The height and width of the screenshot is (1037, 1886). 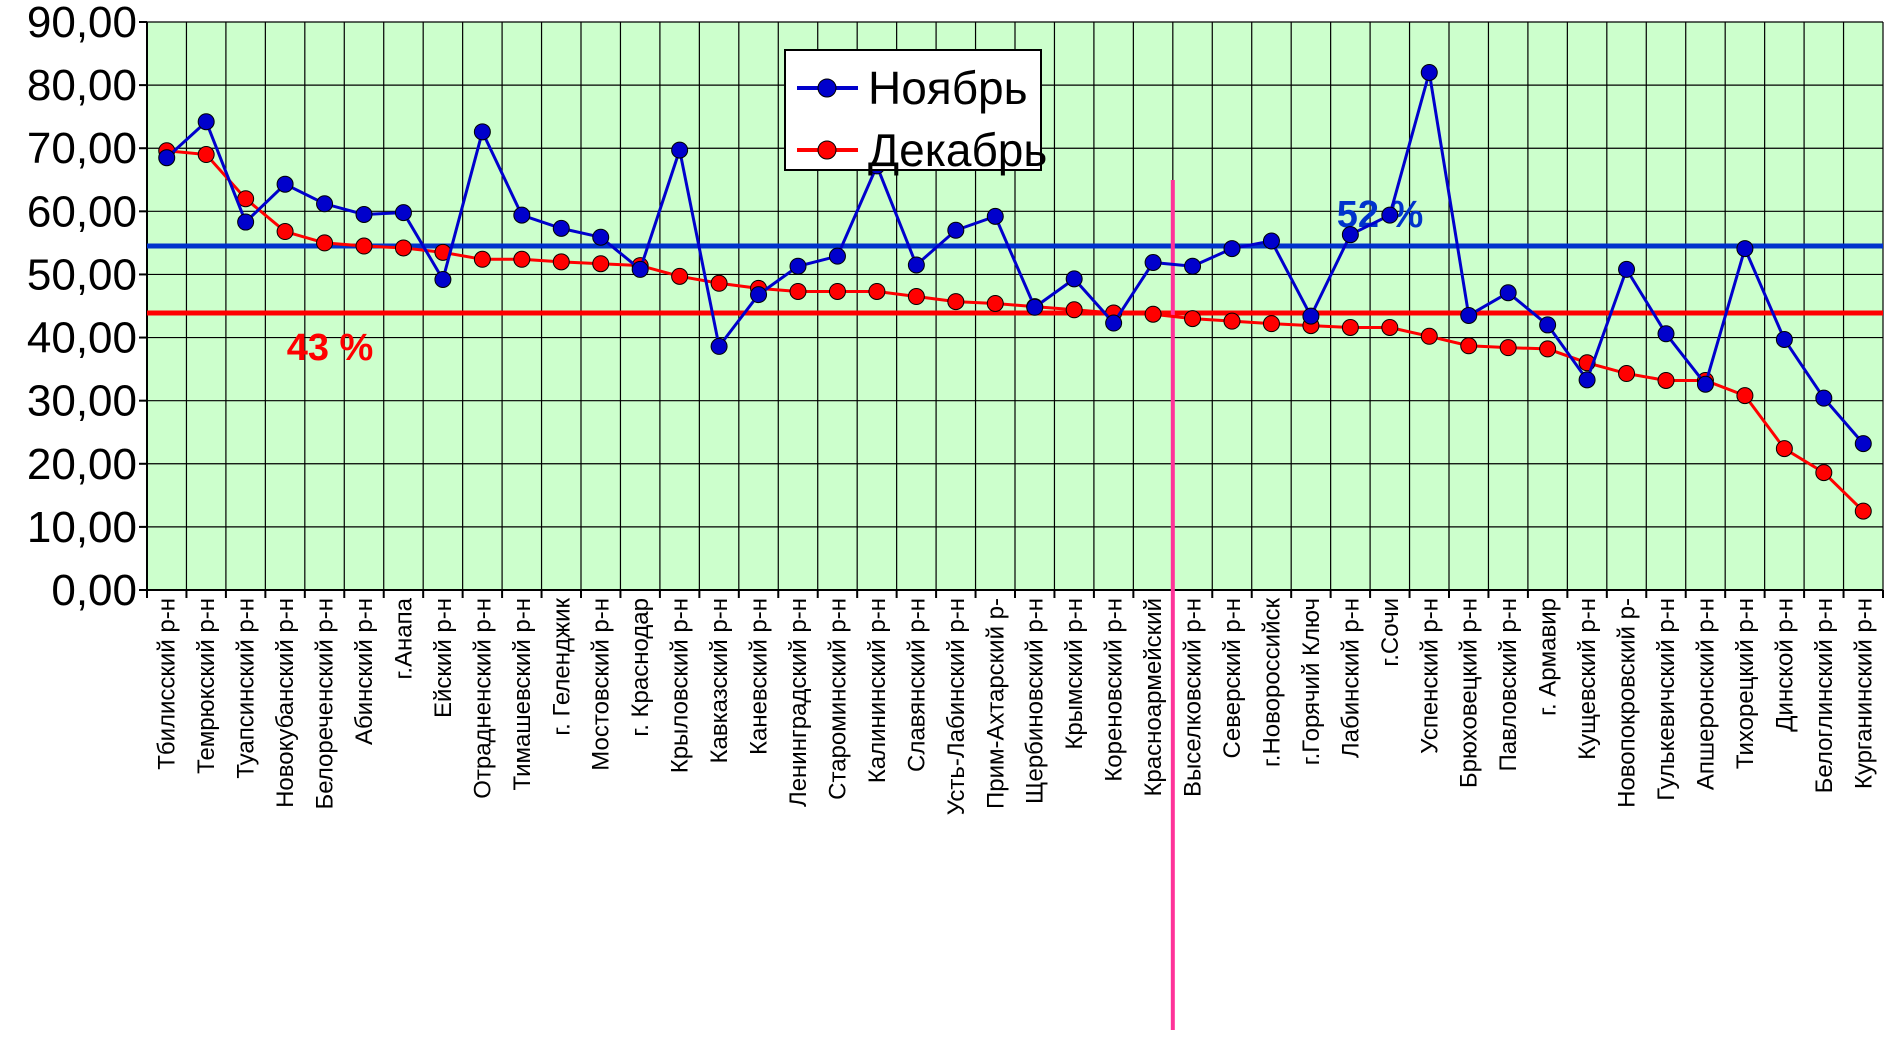 What do you see at coordinates (1311, 681) in the screenshot?
I see `x-tick-label: г.Горячий Ключ` at bounding box center [1311, 681].